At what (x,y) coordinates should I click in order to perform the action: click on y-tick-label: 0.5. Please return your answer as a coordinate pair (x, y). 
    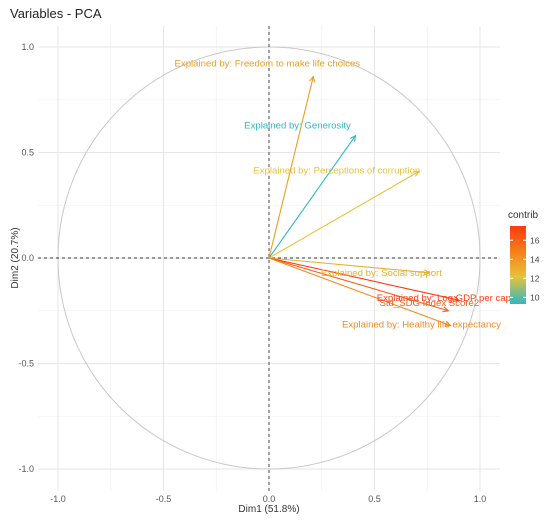
    Looking at the image, I should click on (27, 153).